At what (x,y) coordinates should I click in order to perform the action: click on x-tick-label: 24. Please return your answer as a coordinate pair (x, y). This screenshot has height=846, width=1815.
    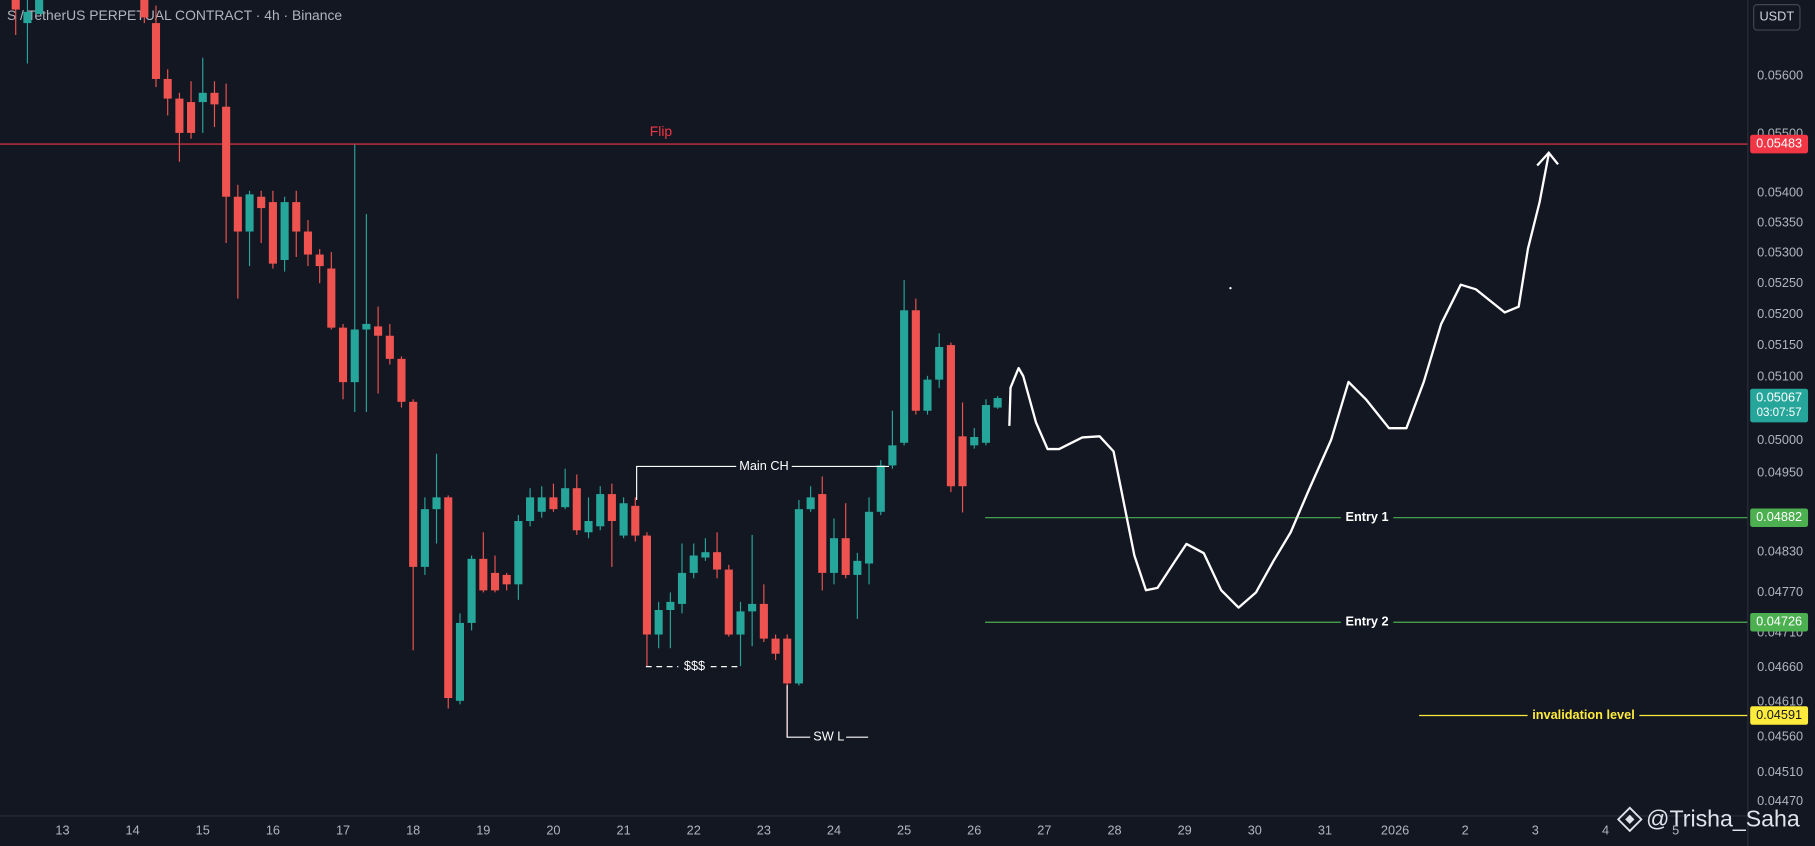
    Looking at the image, I should click on (834, 829).